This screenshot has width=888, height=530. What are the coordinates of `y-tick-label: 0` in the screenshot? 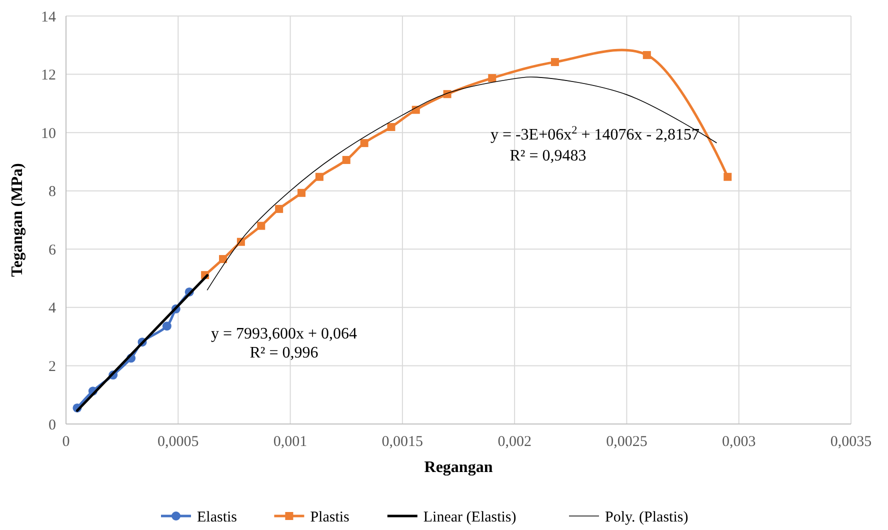 It's located at (52, 425).